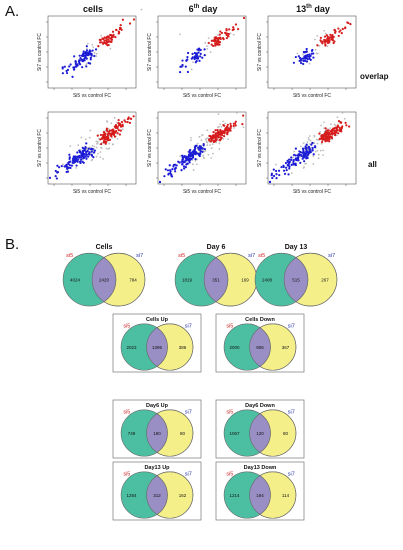 This screenshot has height=550, width=403. Describe the element at coordinates (187, 280) in the screenshot. I see `si5-only-count: 1819` at that location.